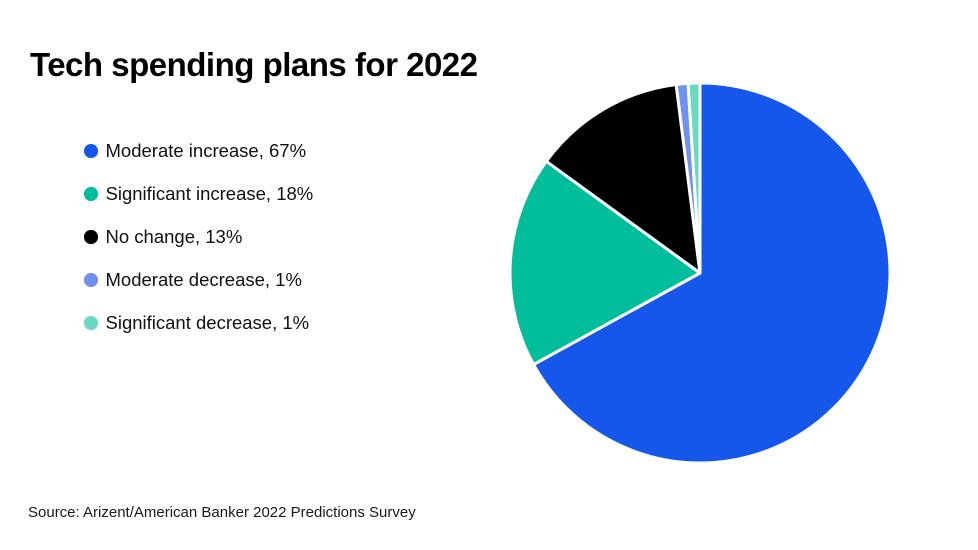 The height and width of the screenshot is (550, 978). I want to click on legend-label: Significant increase, 18%, so click(209, 193).